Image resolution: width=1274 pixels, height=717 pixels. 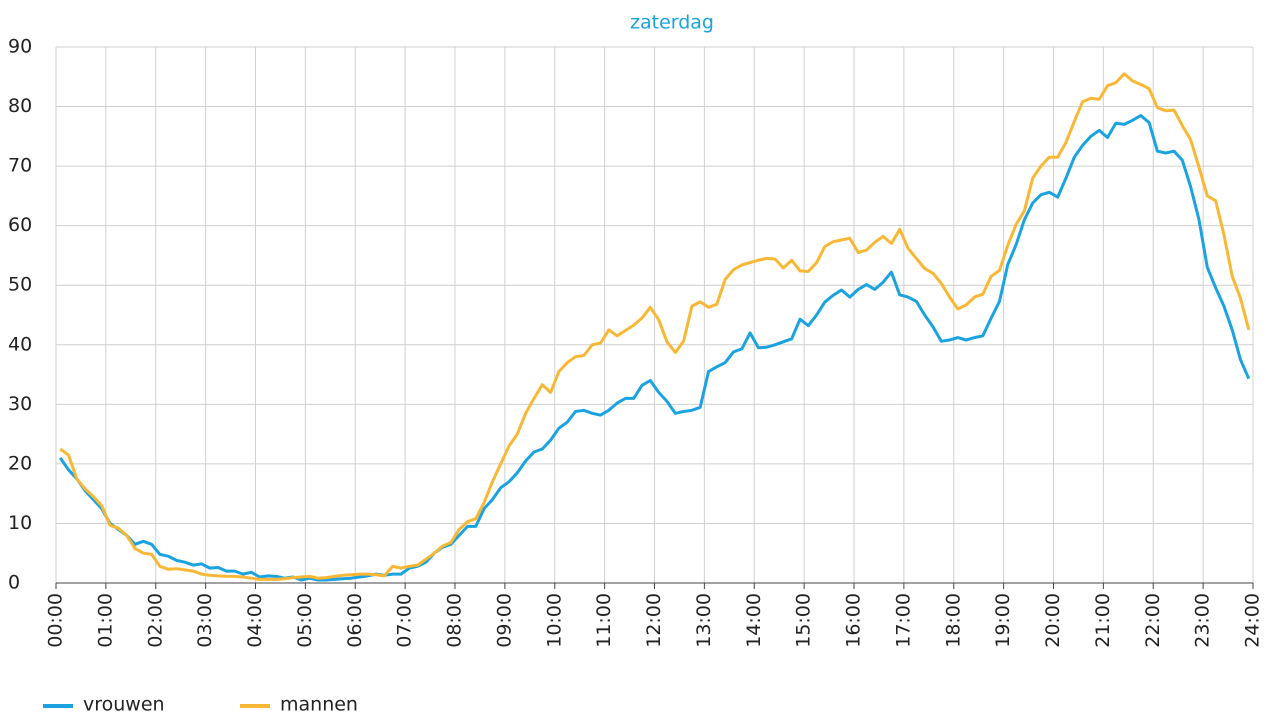 What do you see at coordinates (1103, 620) in the screenshot?
I see `x-tick-label: 21:00` at bounding box center [1103, 620].